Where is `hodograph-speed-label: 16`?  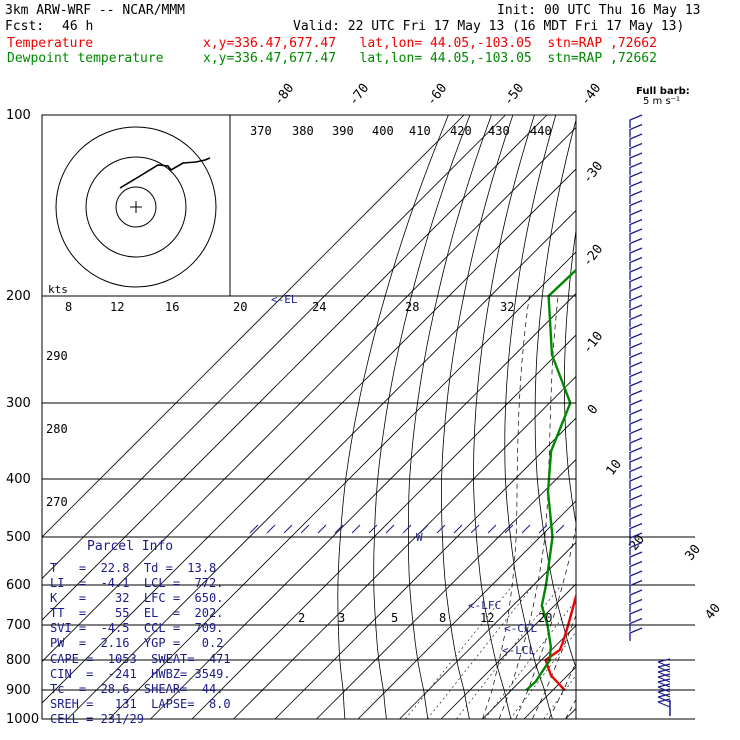
hodograph-speed-label: 16 is located at coordinates (172, 307).